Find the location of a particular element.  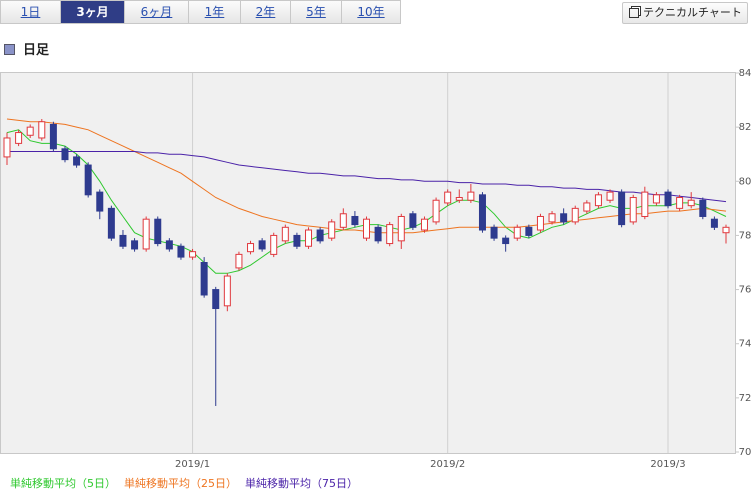

technical-chart-button: テクニカルチャート is located at coordinates (685, 13).